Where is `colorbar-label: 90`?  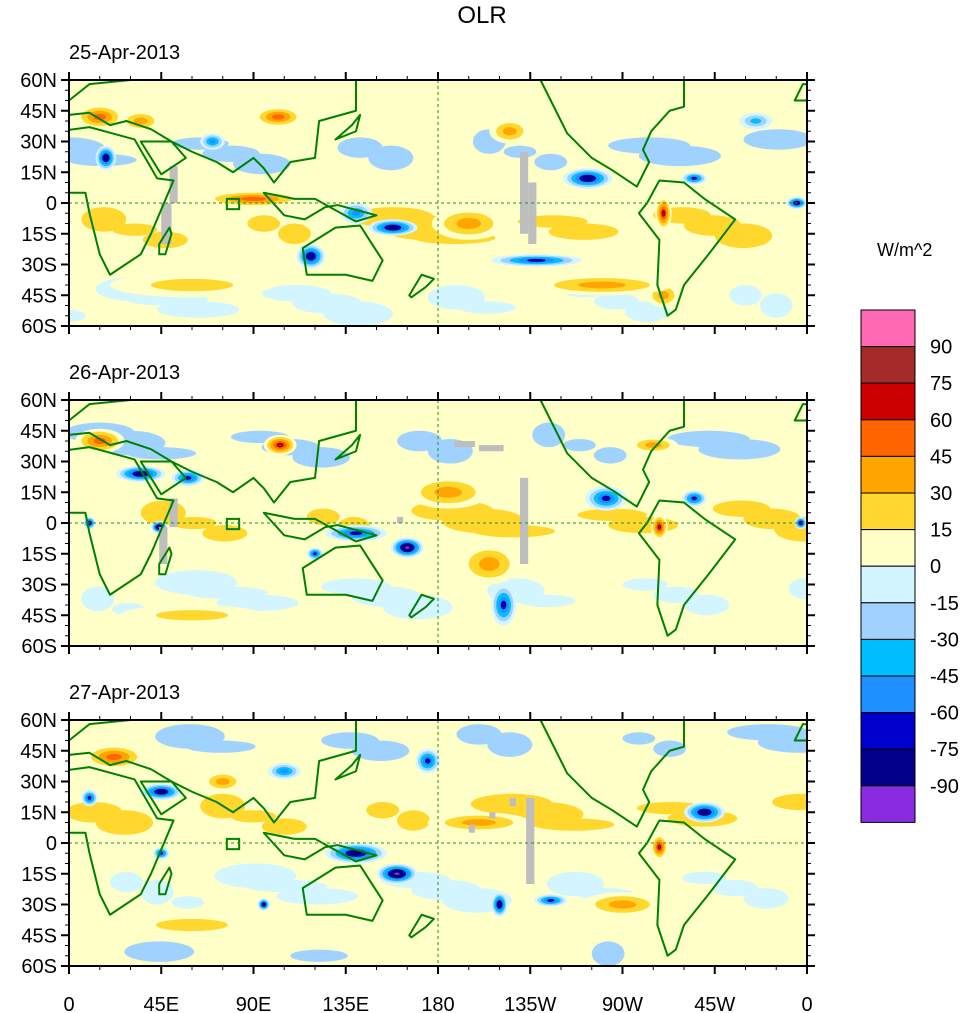 colorbar-label: 90 is located at coordinates (941, 348).